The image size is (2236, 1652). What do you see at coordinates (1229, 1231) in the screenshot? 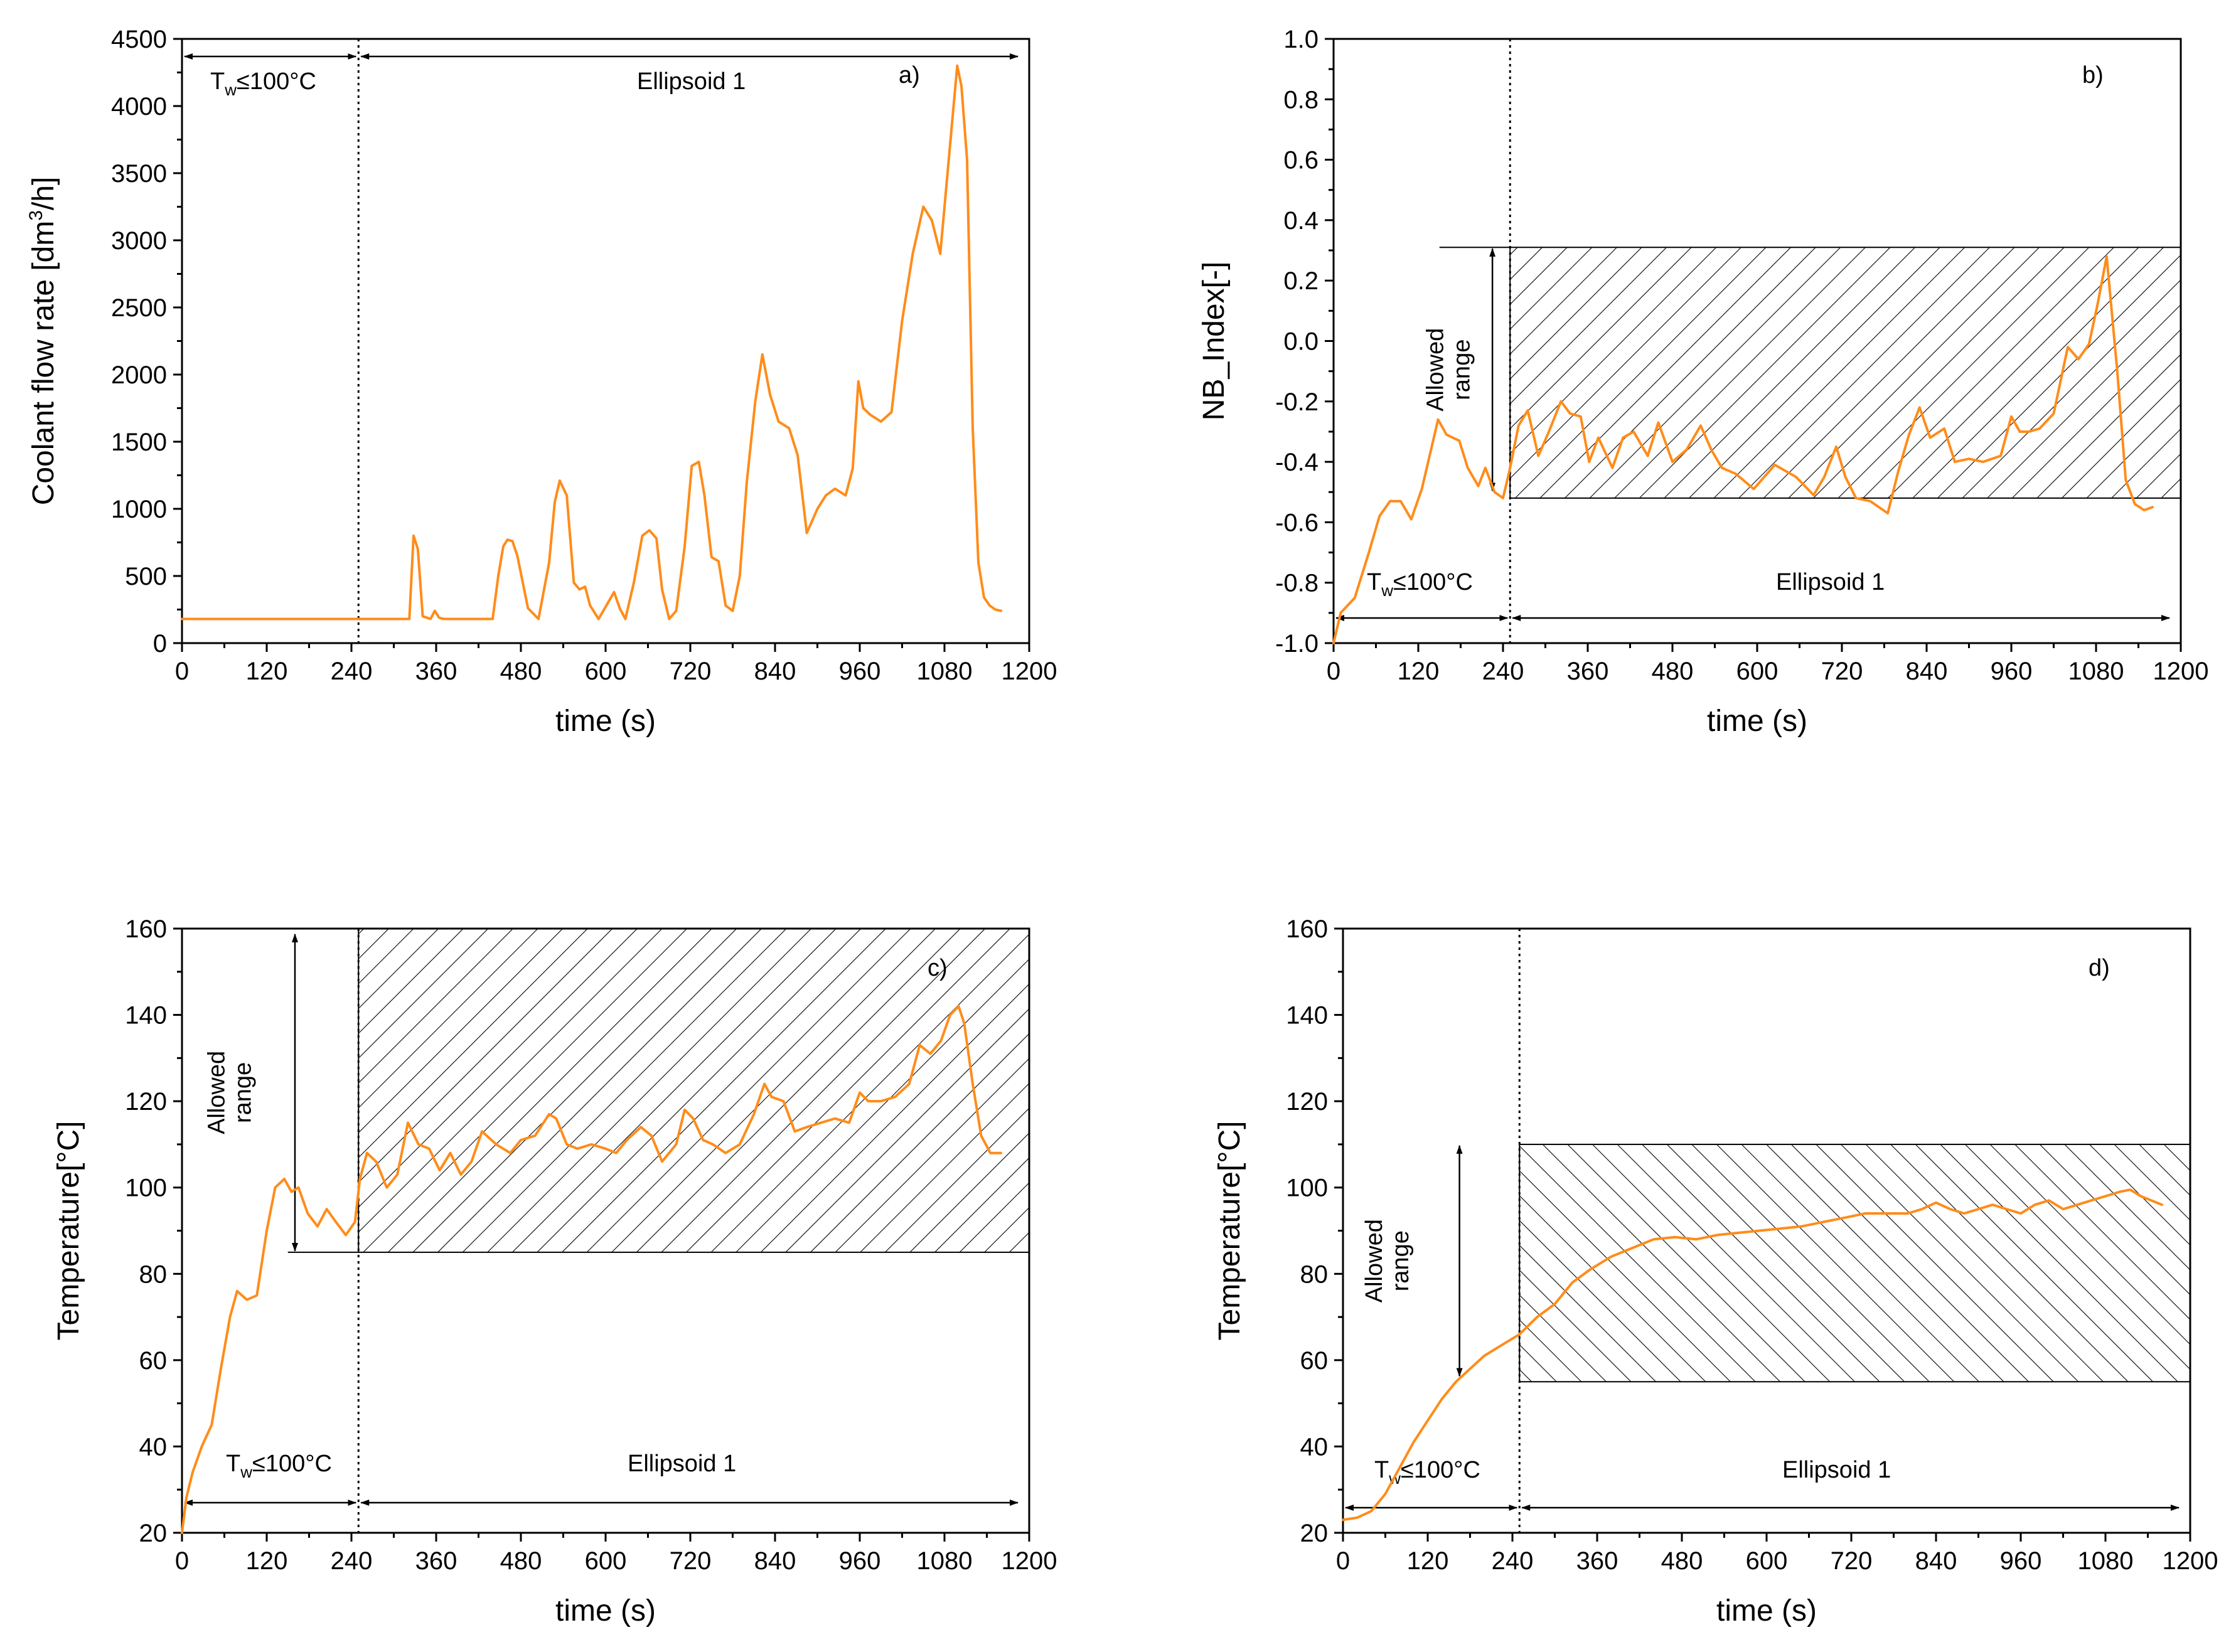
I see `y-axis-title: Temperature[°C]` at bounding box center [1229, 1231].